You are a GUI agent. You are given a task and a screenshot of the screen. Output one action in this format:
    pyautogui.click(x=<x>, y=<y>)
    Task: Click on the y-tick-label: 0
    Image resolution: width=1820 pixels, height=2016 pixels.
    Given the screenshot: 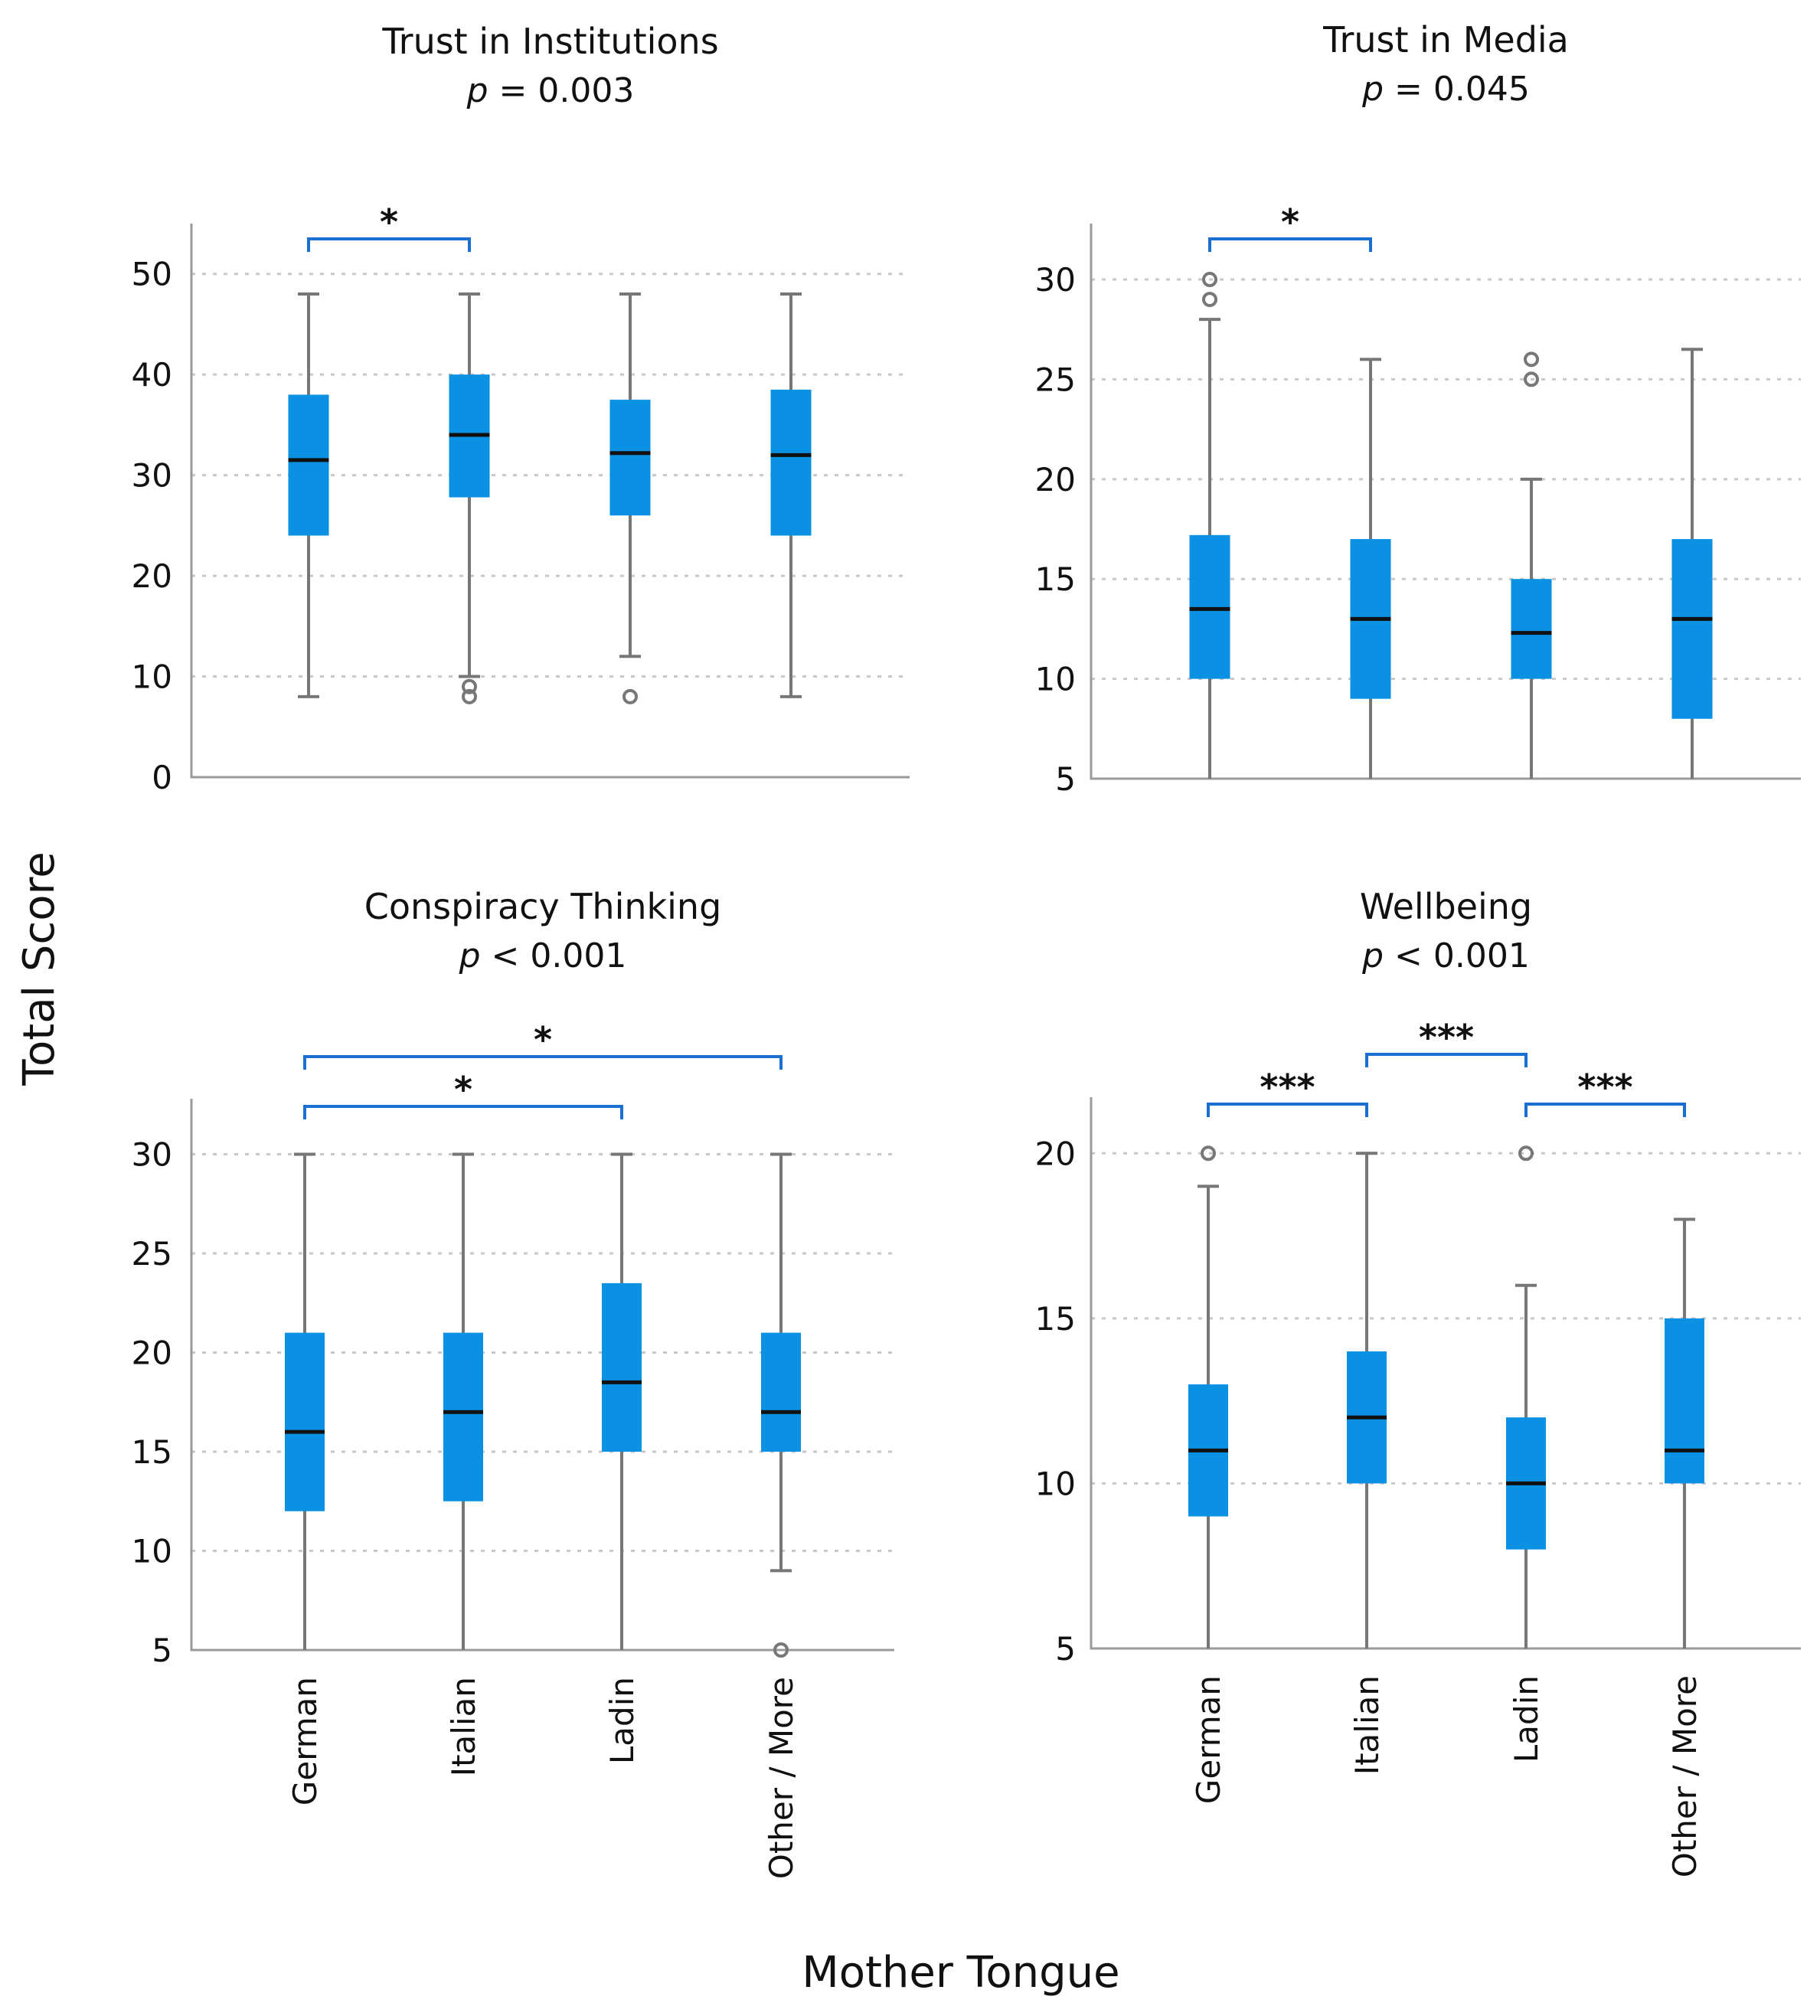 What is the action you would take?
    pyautogui.click(x=162, y=777)
    